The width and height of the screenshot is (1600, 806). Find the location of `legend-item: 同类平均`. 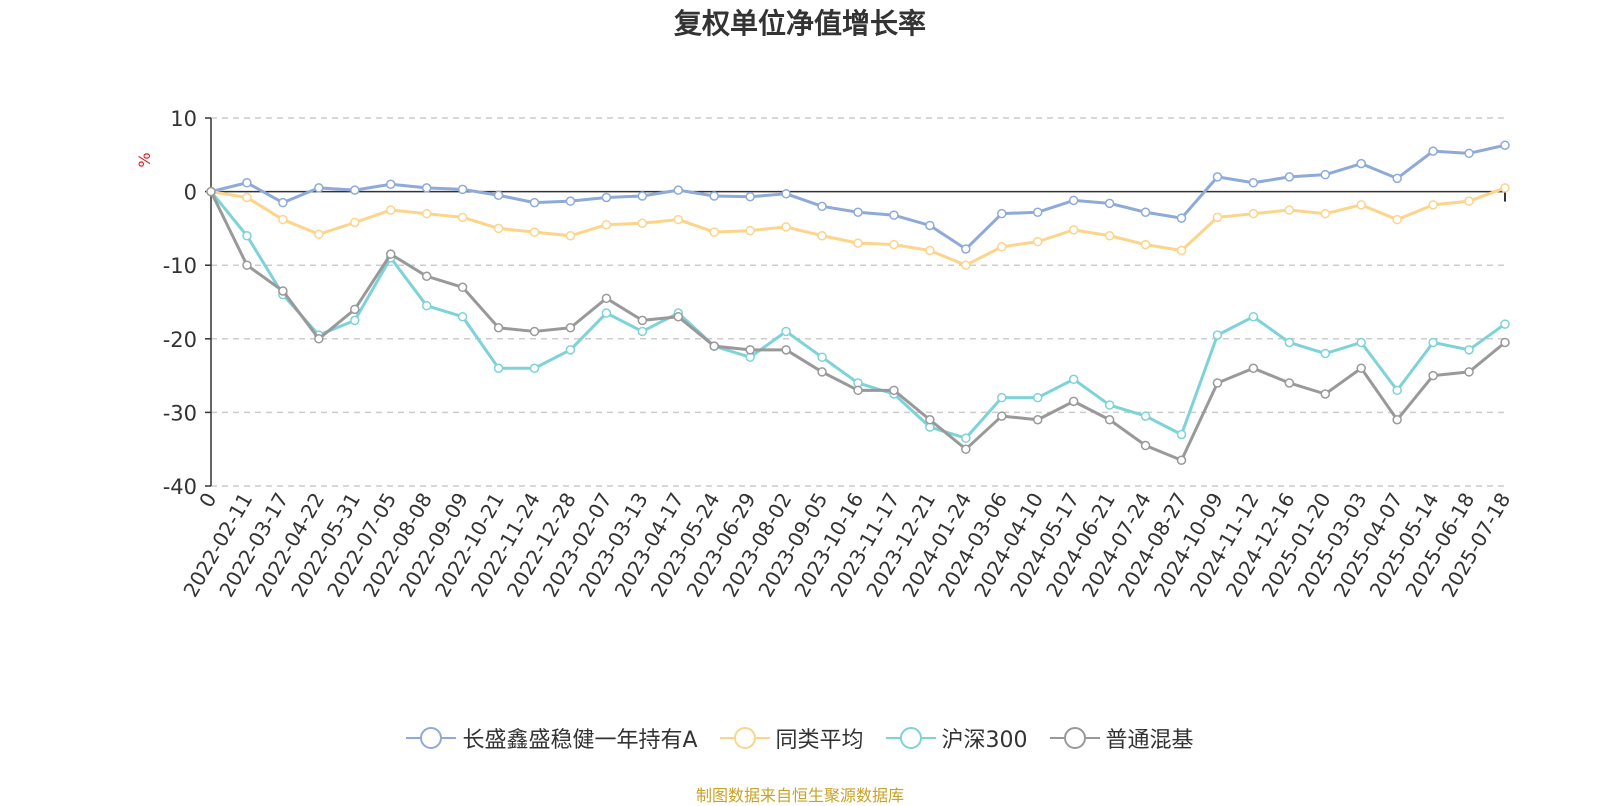

legend-item: 同类平均 is located at coordinates (791, 738).